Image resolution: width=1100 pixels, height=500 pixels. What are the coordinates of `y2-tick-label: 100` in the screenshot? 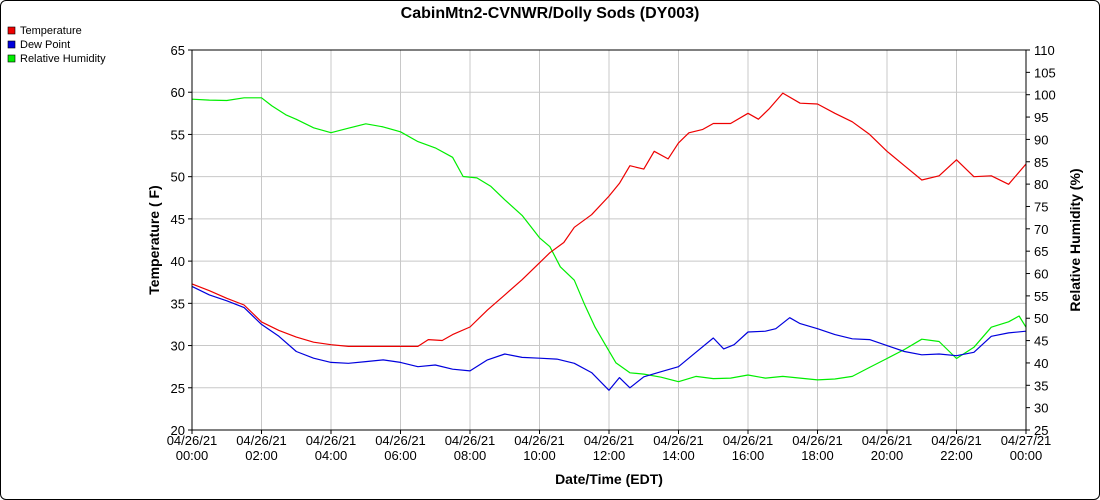 It's located at (1045, 95).